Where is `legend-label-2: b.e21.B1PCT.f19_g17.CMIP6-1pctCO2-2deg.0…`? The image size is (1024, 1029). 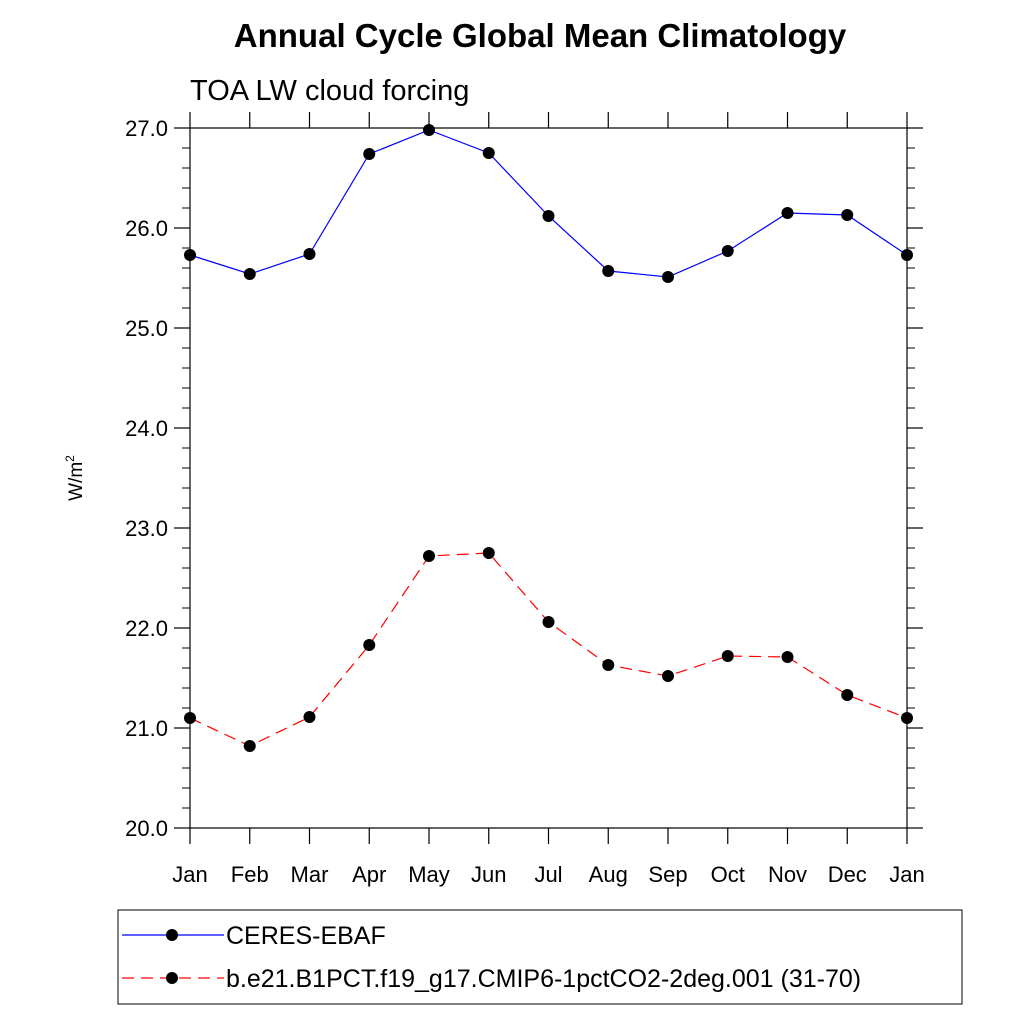
legend-label-2: b.e21.B1PCT.f19_g17.CMIP6-1pctCO2-2deg.0… is located at coordinates (543, 979).